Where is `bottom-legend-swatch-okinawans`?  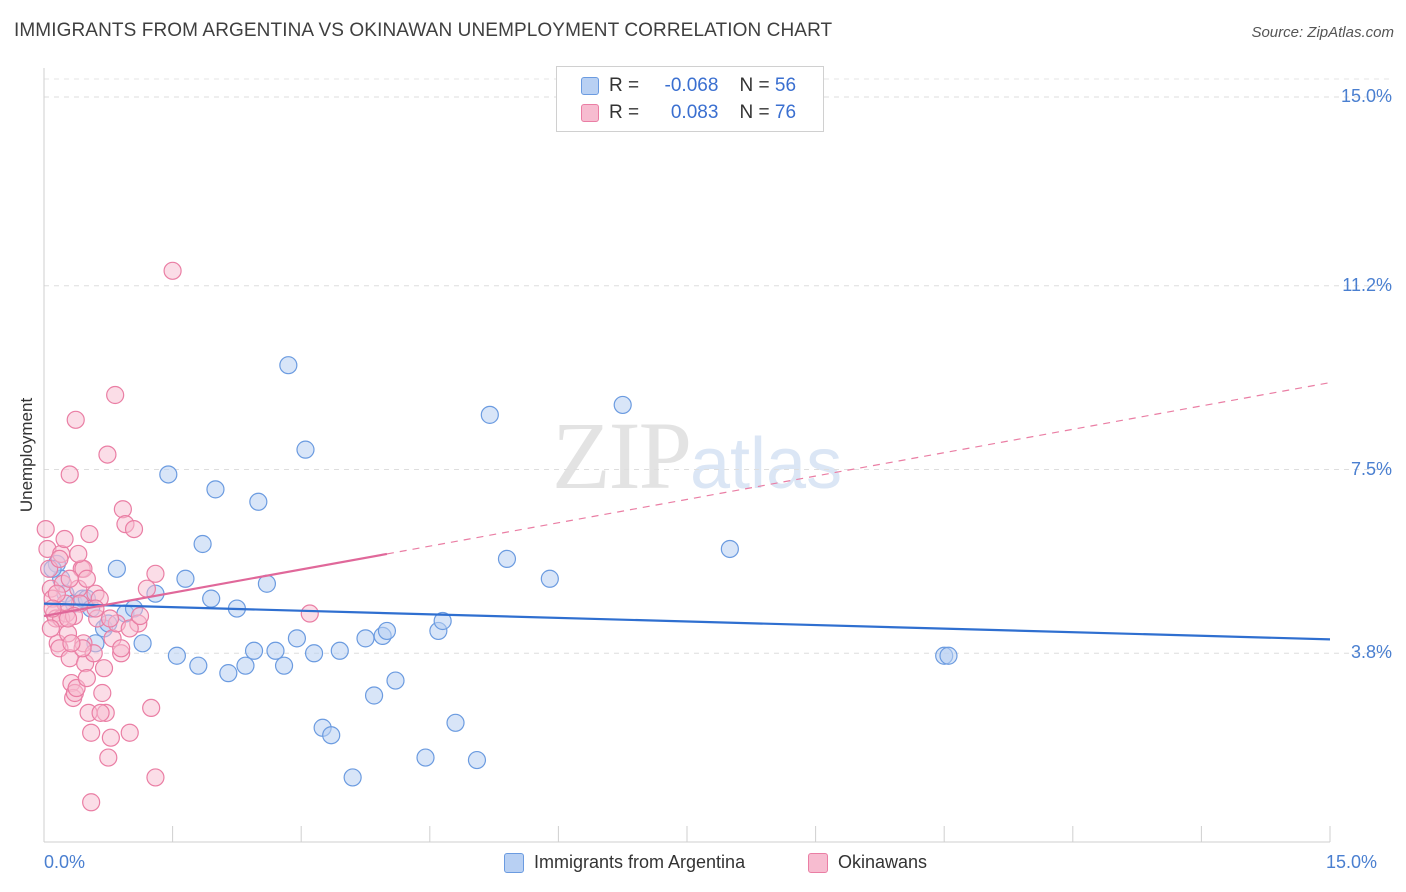 bottom-legend-swatch-okinawans is located at coordinates (818, 862).